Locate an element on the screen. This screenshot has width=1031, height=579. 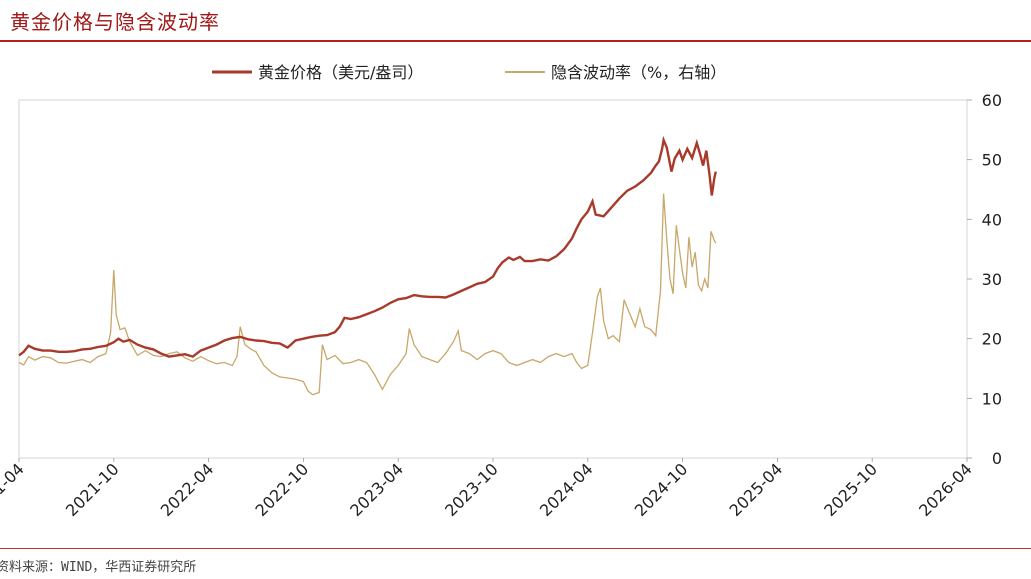
right-axis-tick-label: 20 is located at coordinates (992, 339).